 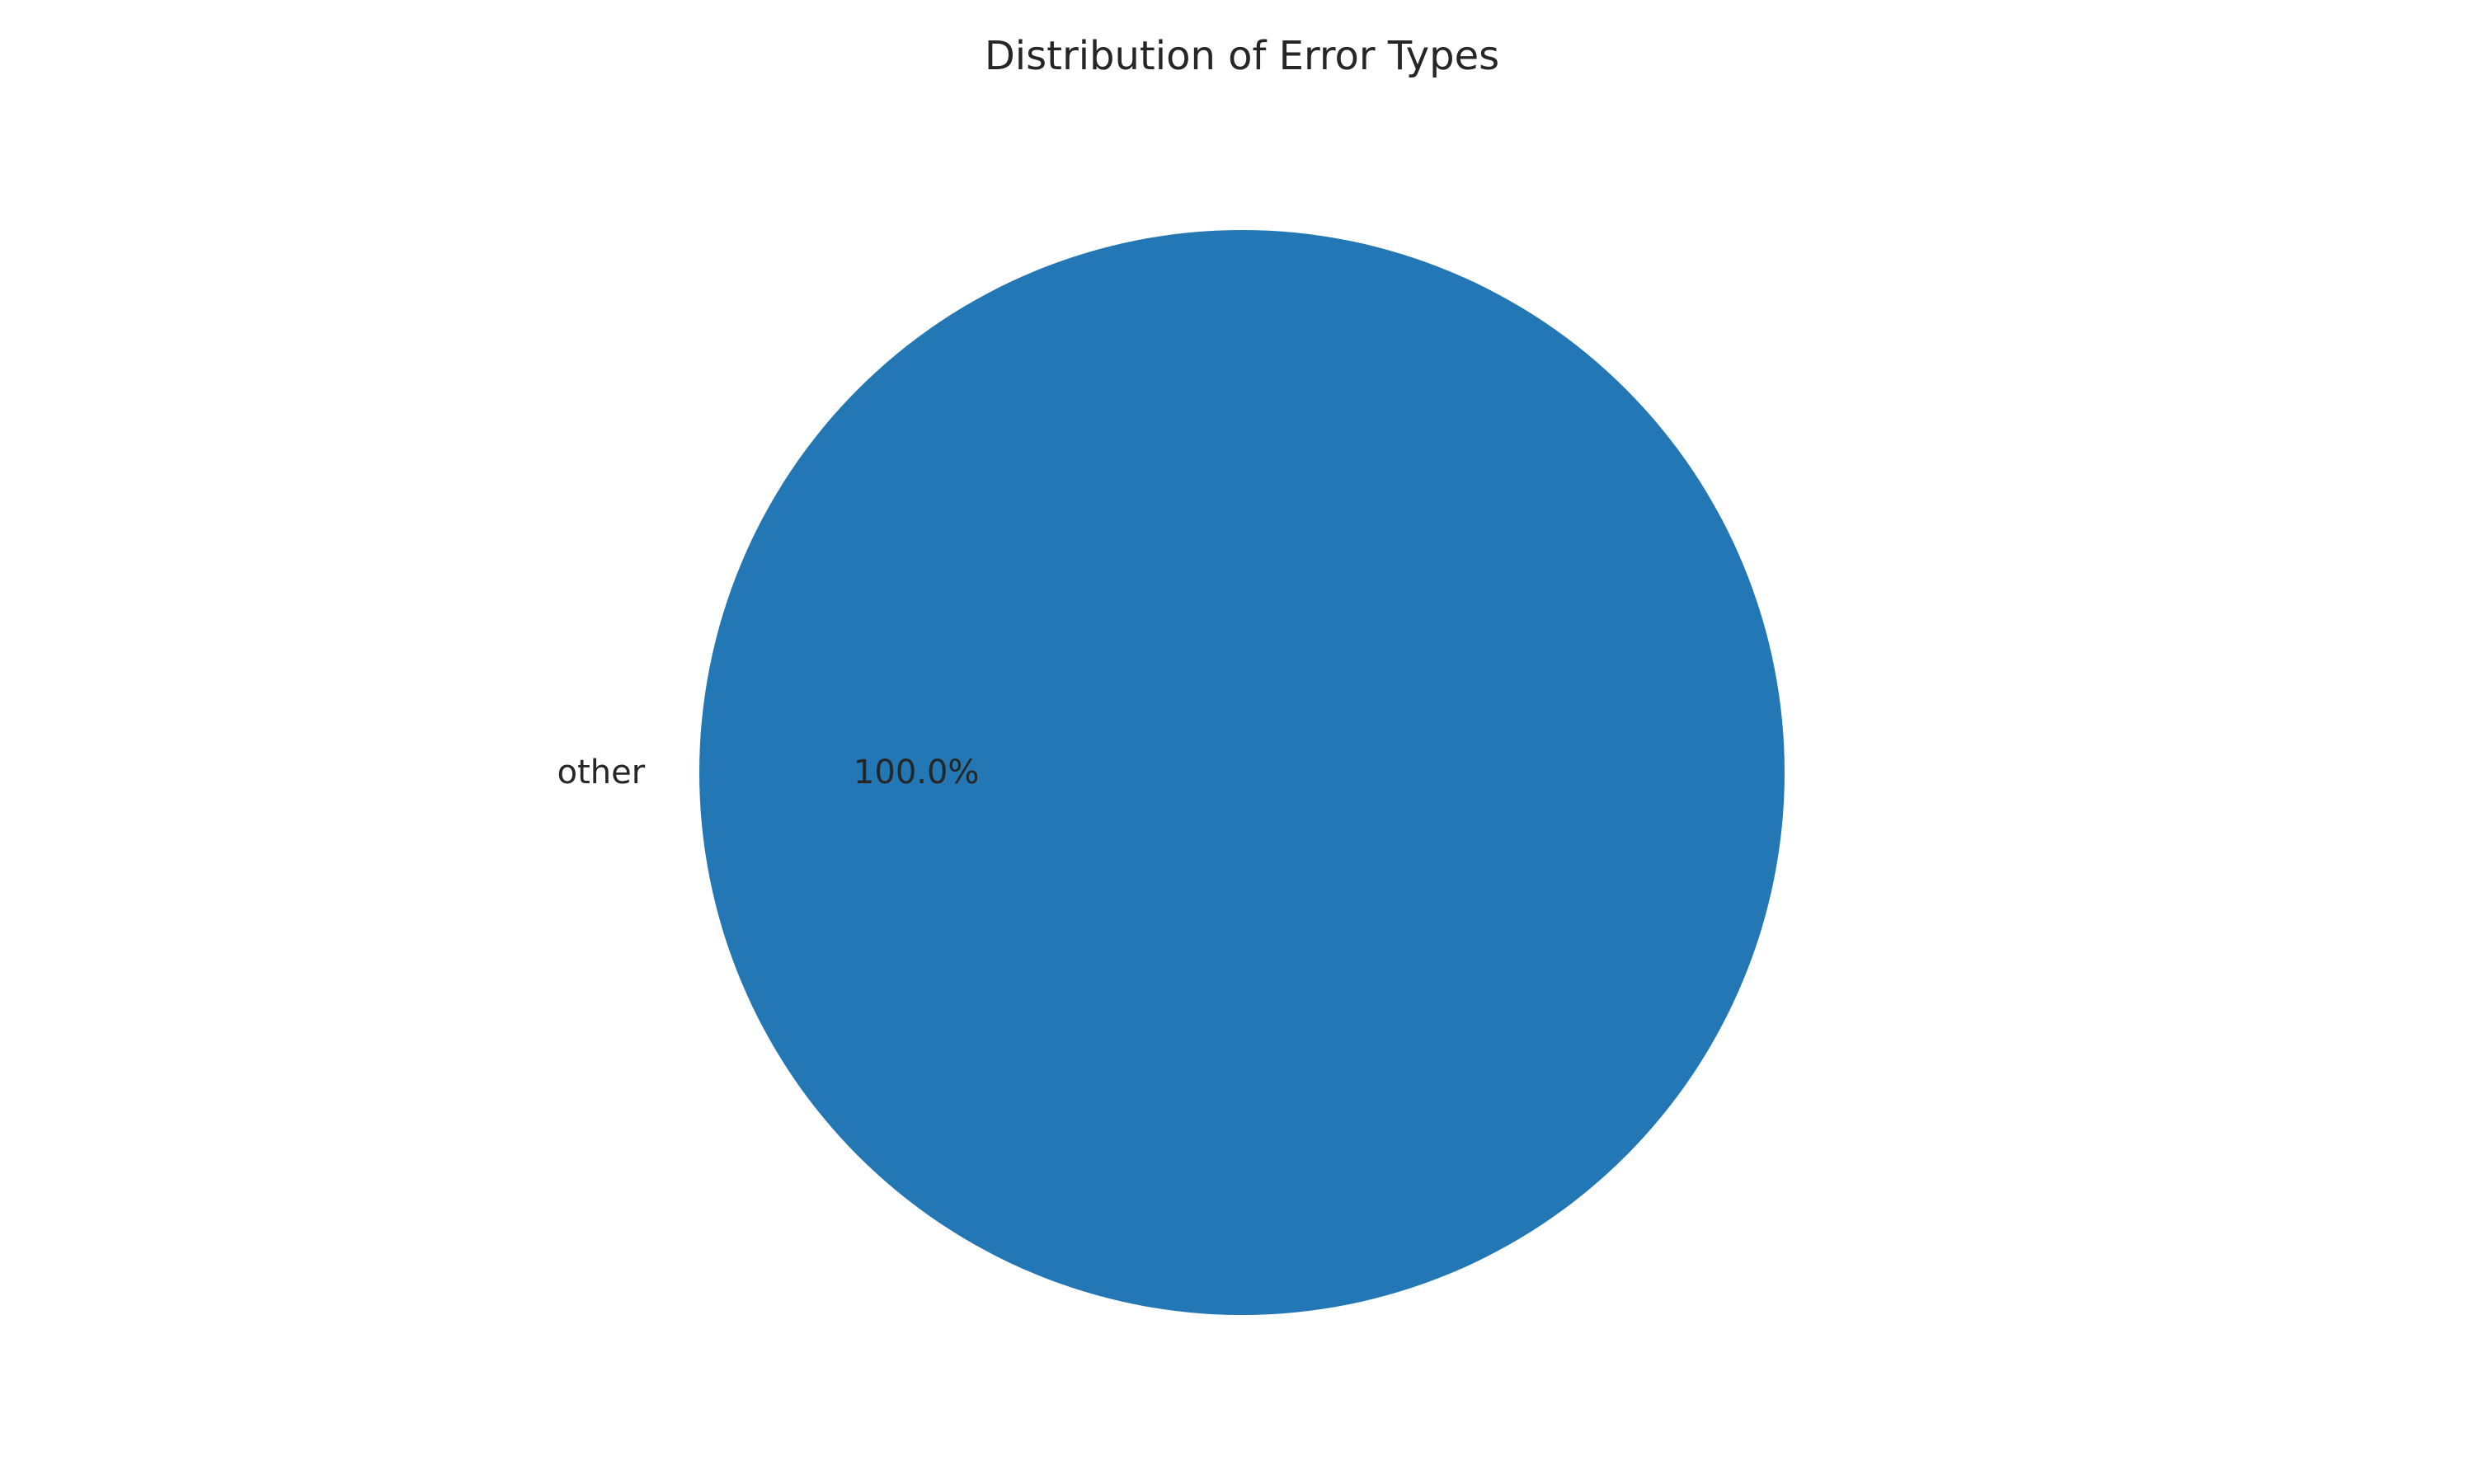 What do you see at coordinates (1242, 56) in the screenshot?
I see `chart-title: Distribution of Error Types` at bounding box center [1242, 56].